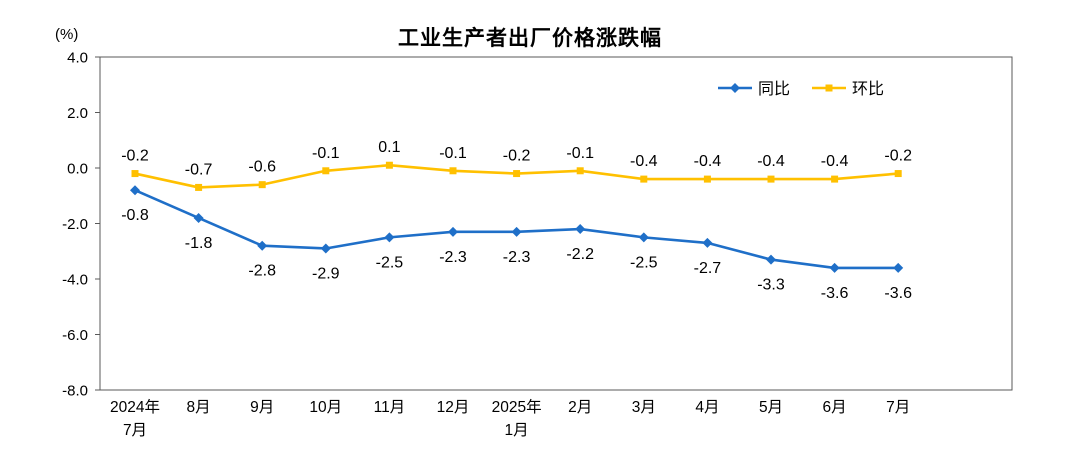 The height and width of the screenshot is (464, 1080). Describe the element at coordinates (517, 407) in the screenshot. I see `x-axis-label: 2025年` at that location.